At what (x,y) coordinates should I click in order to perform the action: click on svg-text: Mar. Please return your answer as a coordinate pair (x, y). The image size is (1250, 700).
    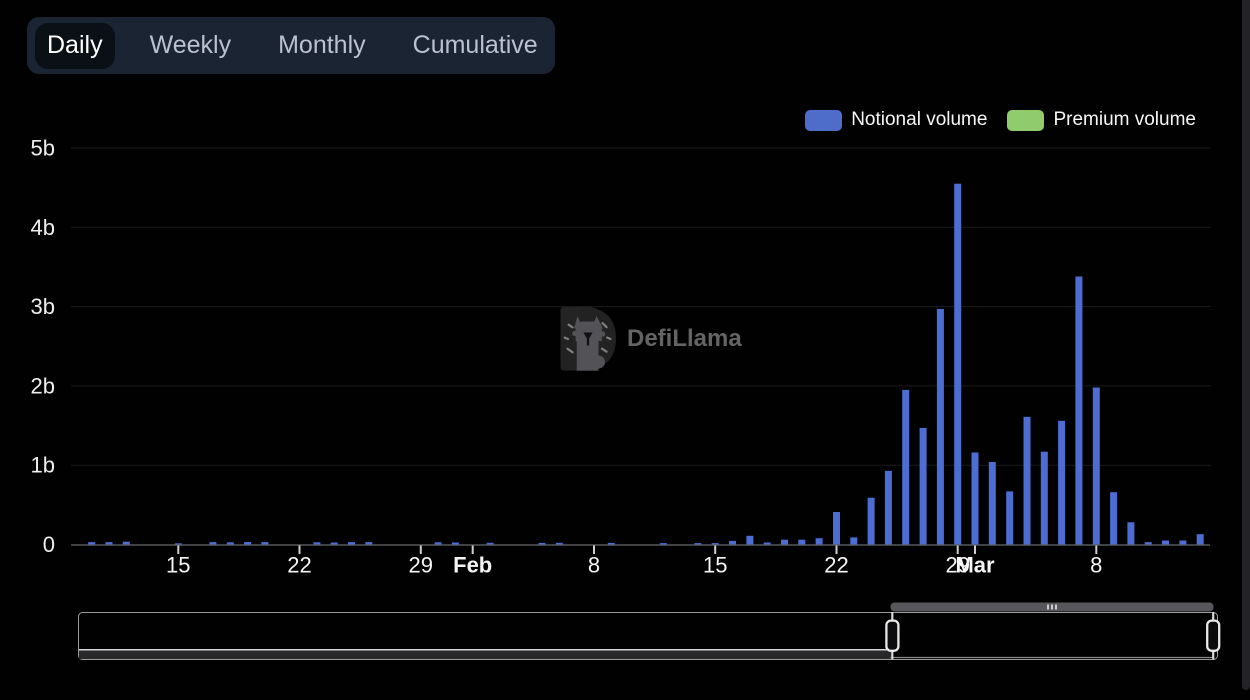
    Looking at the image, I should click on (975, 565).